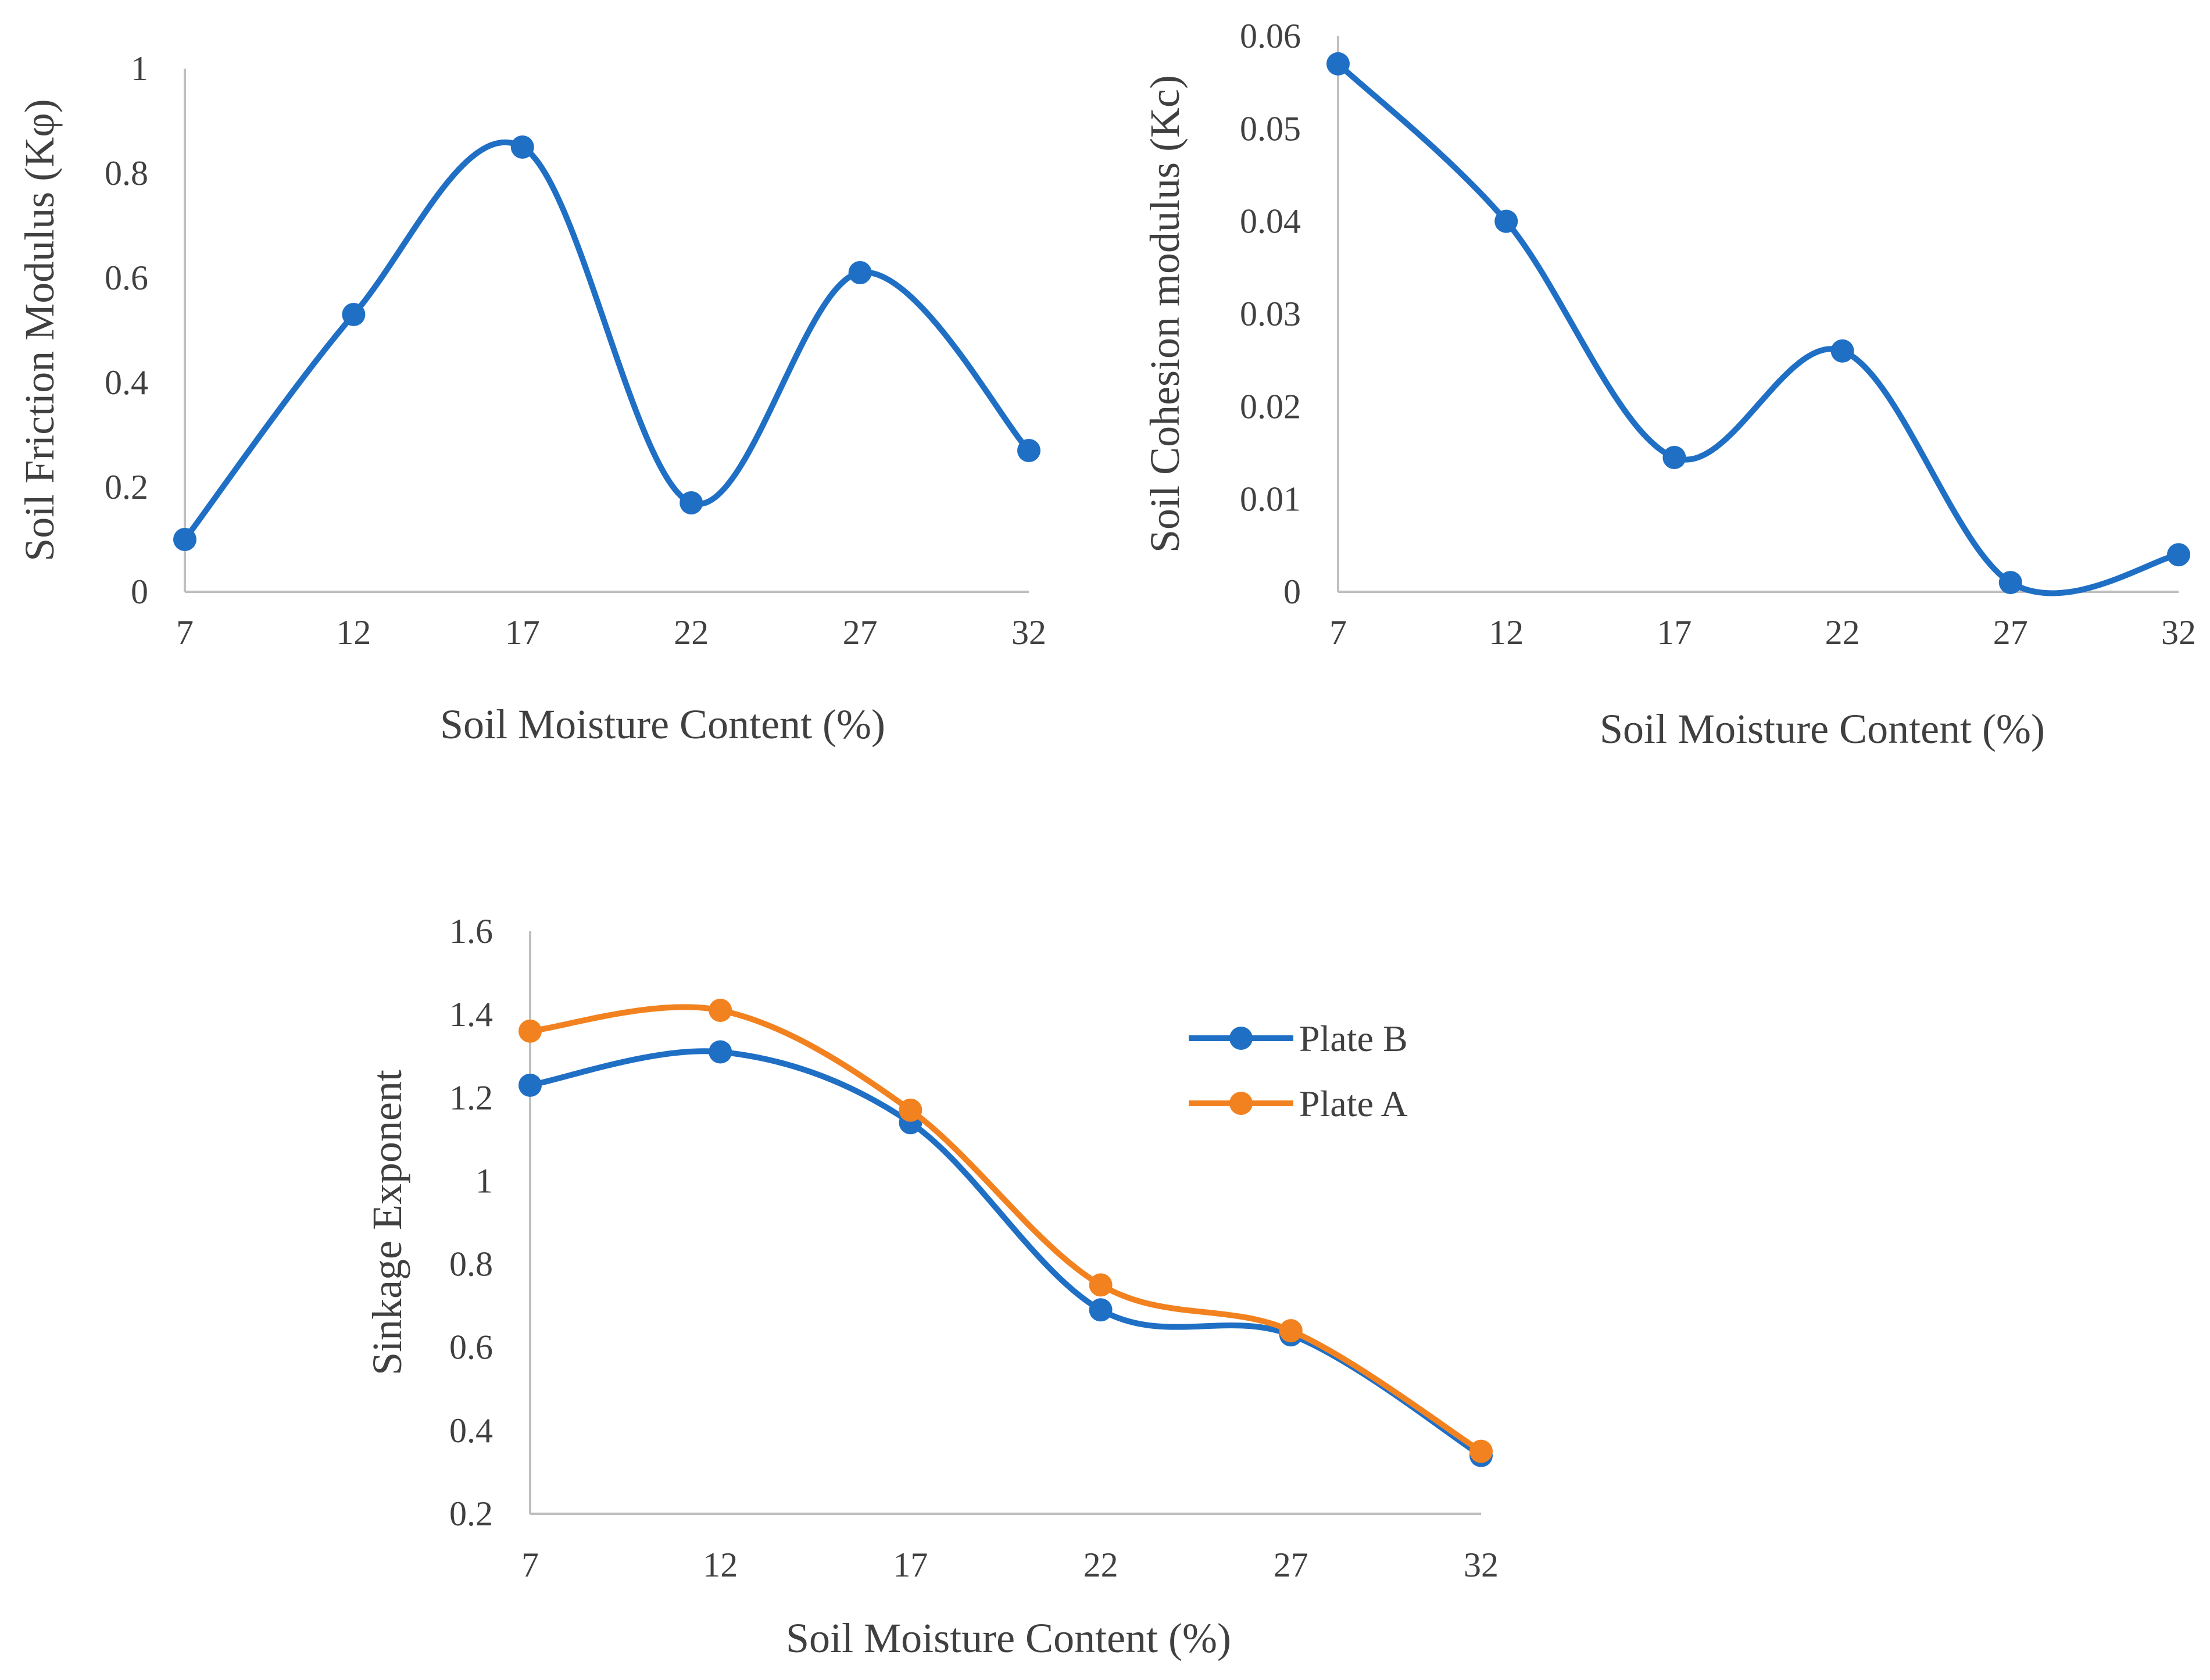 This screenshot has height=1680, width=2210. Describe the element at coordinates (1270, 36) in the screenshot. I see `y-tick-label: 0.06` at that location.